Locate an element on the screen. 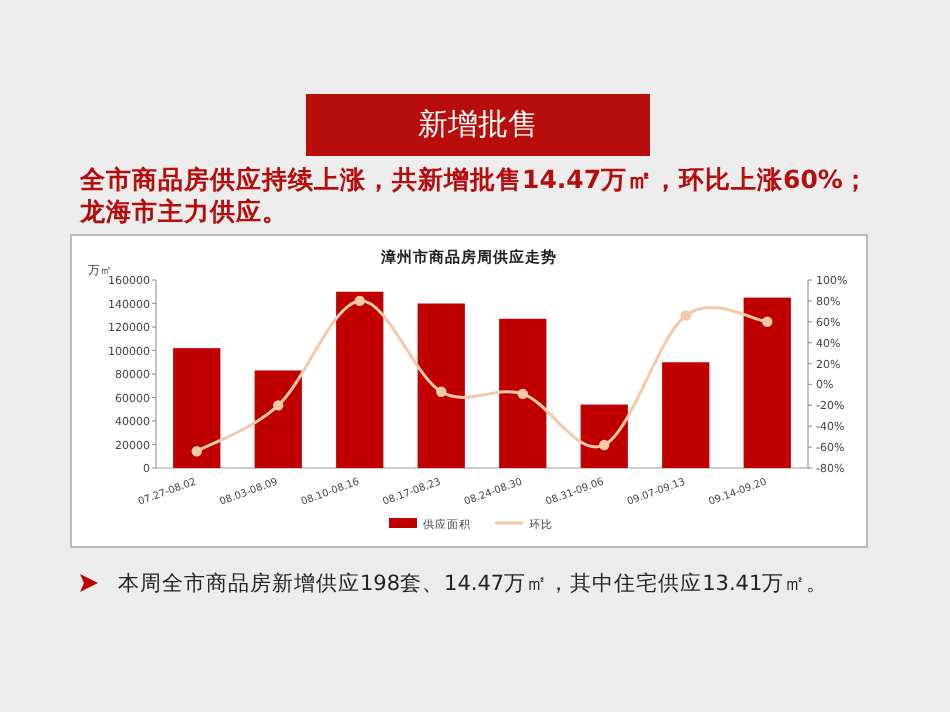 This screenshot has width=950, height=712. text: 全市商品房供应持续上涨，共新增批售14.47万㎡，环比上涨60%；龙海市主力供应。 is located at coordinates (475, 196).